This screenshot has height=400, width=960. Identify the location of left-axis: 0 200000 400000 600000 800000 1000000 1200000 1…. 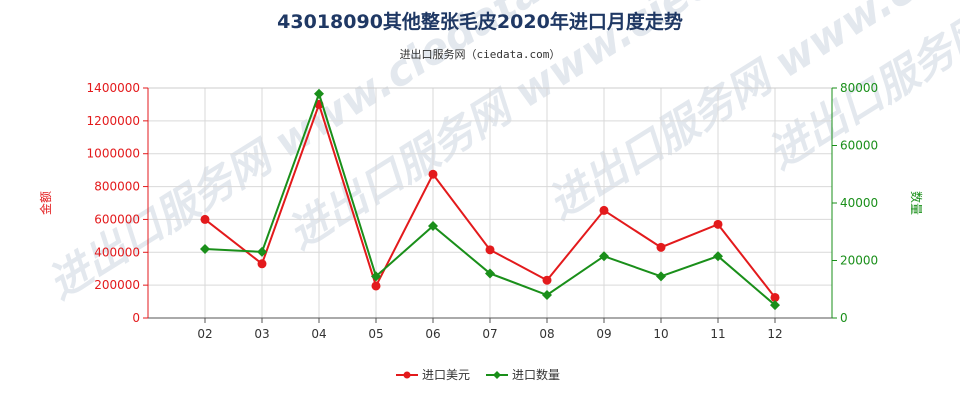
(118, 203).